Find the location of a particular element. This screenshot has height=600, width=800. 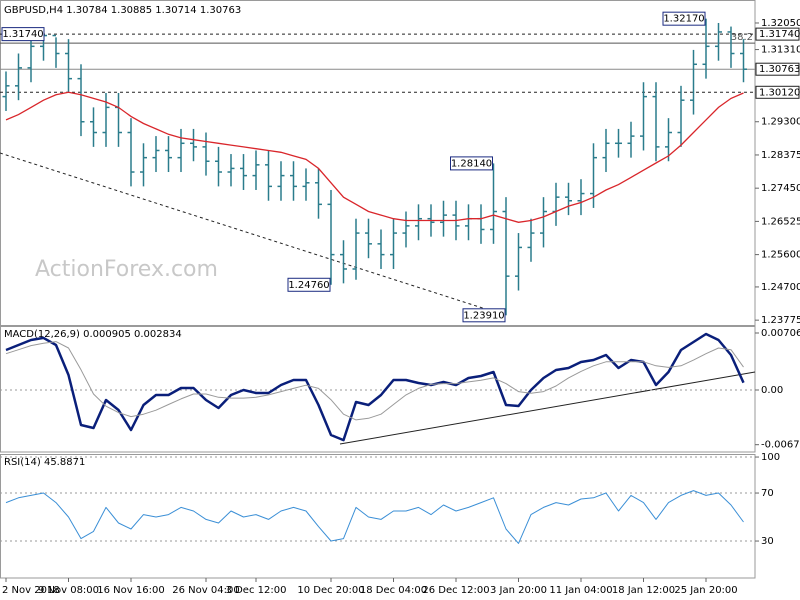

y-tick-label: 1.29300 is located at coordinates (780, 122).